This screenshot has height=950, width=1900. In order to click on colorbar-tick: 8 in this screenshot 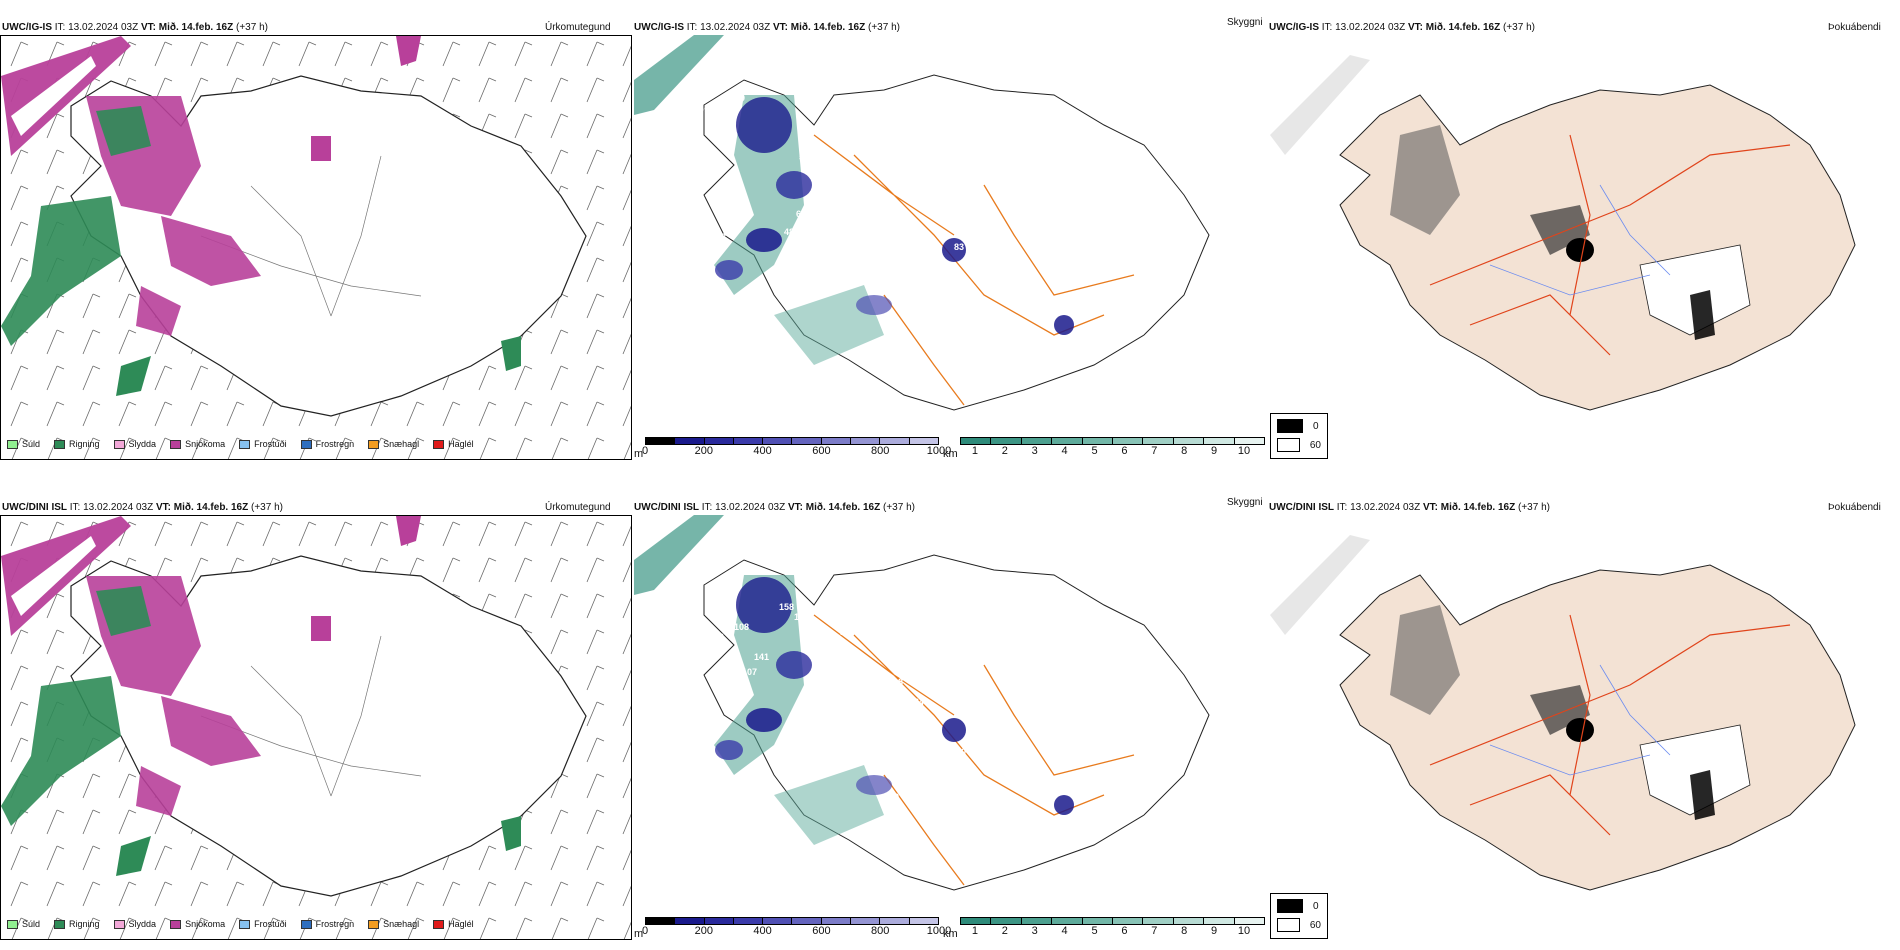, I will do `click(1184, 931)`.